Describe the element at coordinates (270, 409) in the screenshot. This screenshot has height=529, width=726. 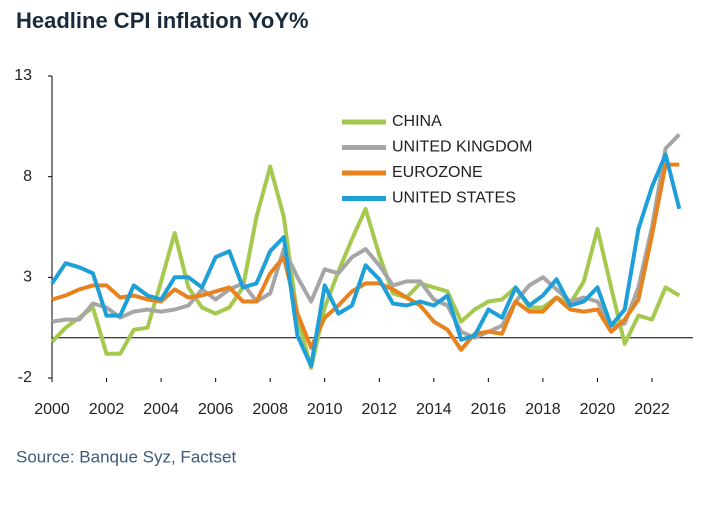
I see `x-tick-label: 2008` at that location.